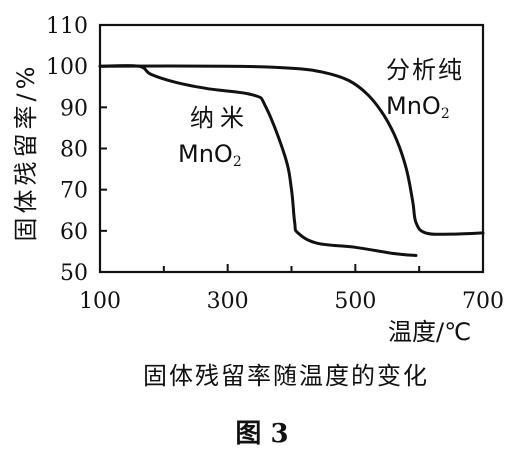 This screenshot has height=466, width=524. Describe the element at coordinates (429, 332) in the screenshot. I see `x-axis-label: 温度/℃` at that location.